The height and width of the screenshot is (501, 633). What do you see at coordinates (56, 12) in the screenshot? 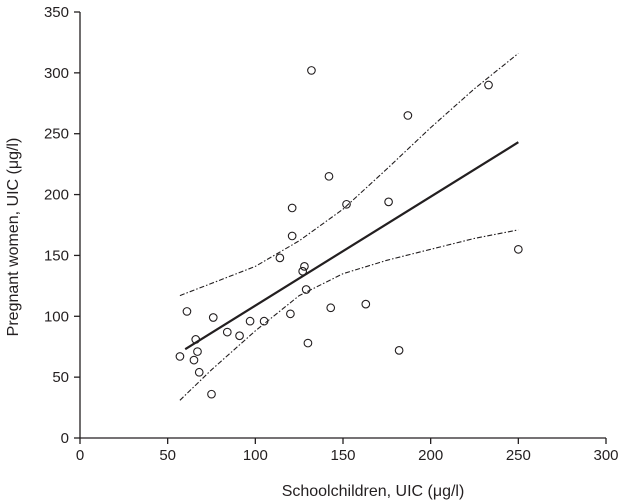
I see `y-tick-label: 350` at bounding box center [56, 12].